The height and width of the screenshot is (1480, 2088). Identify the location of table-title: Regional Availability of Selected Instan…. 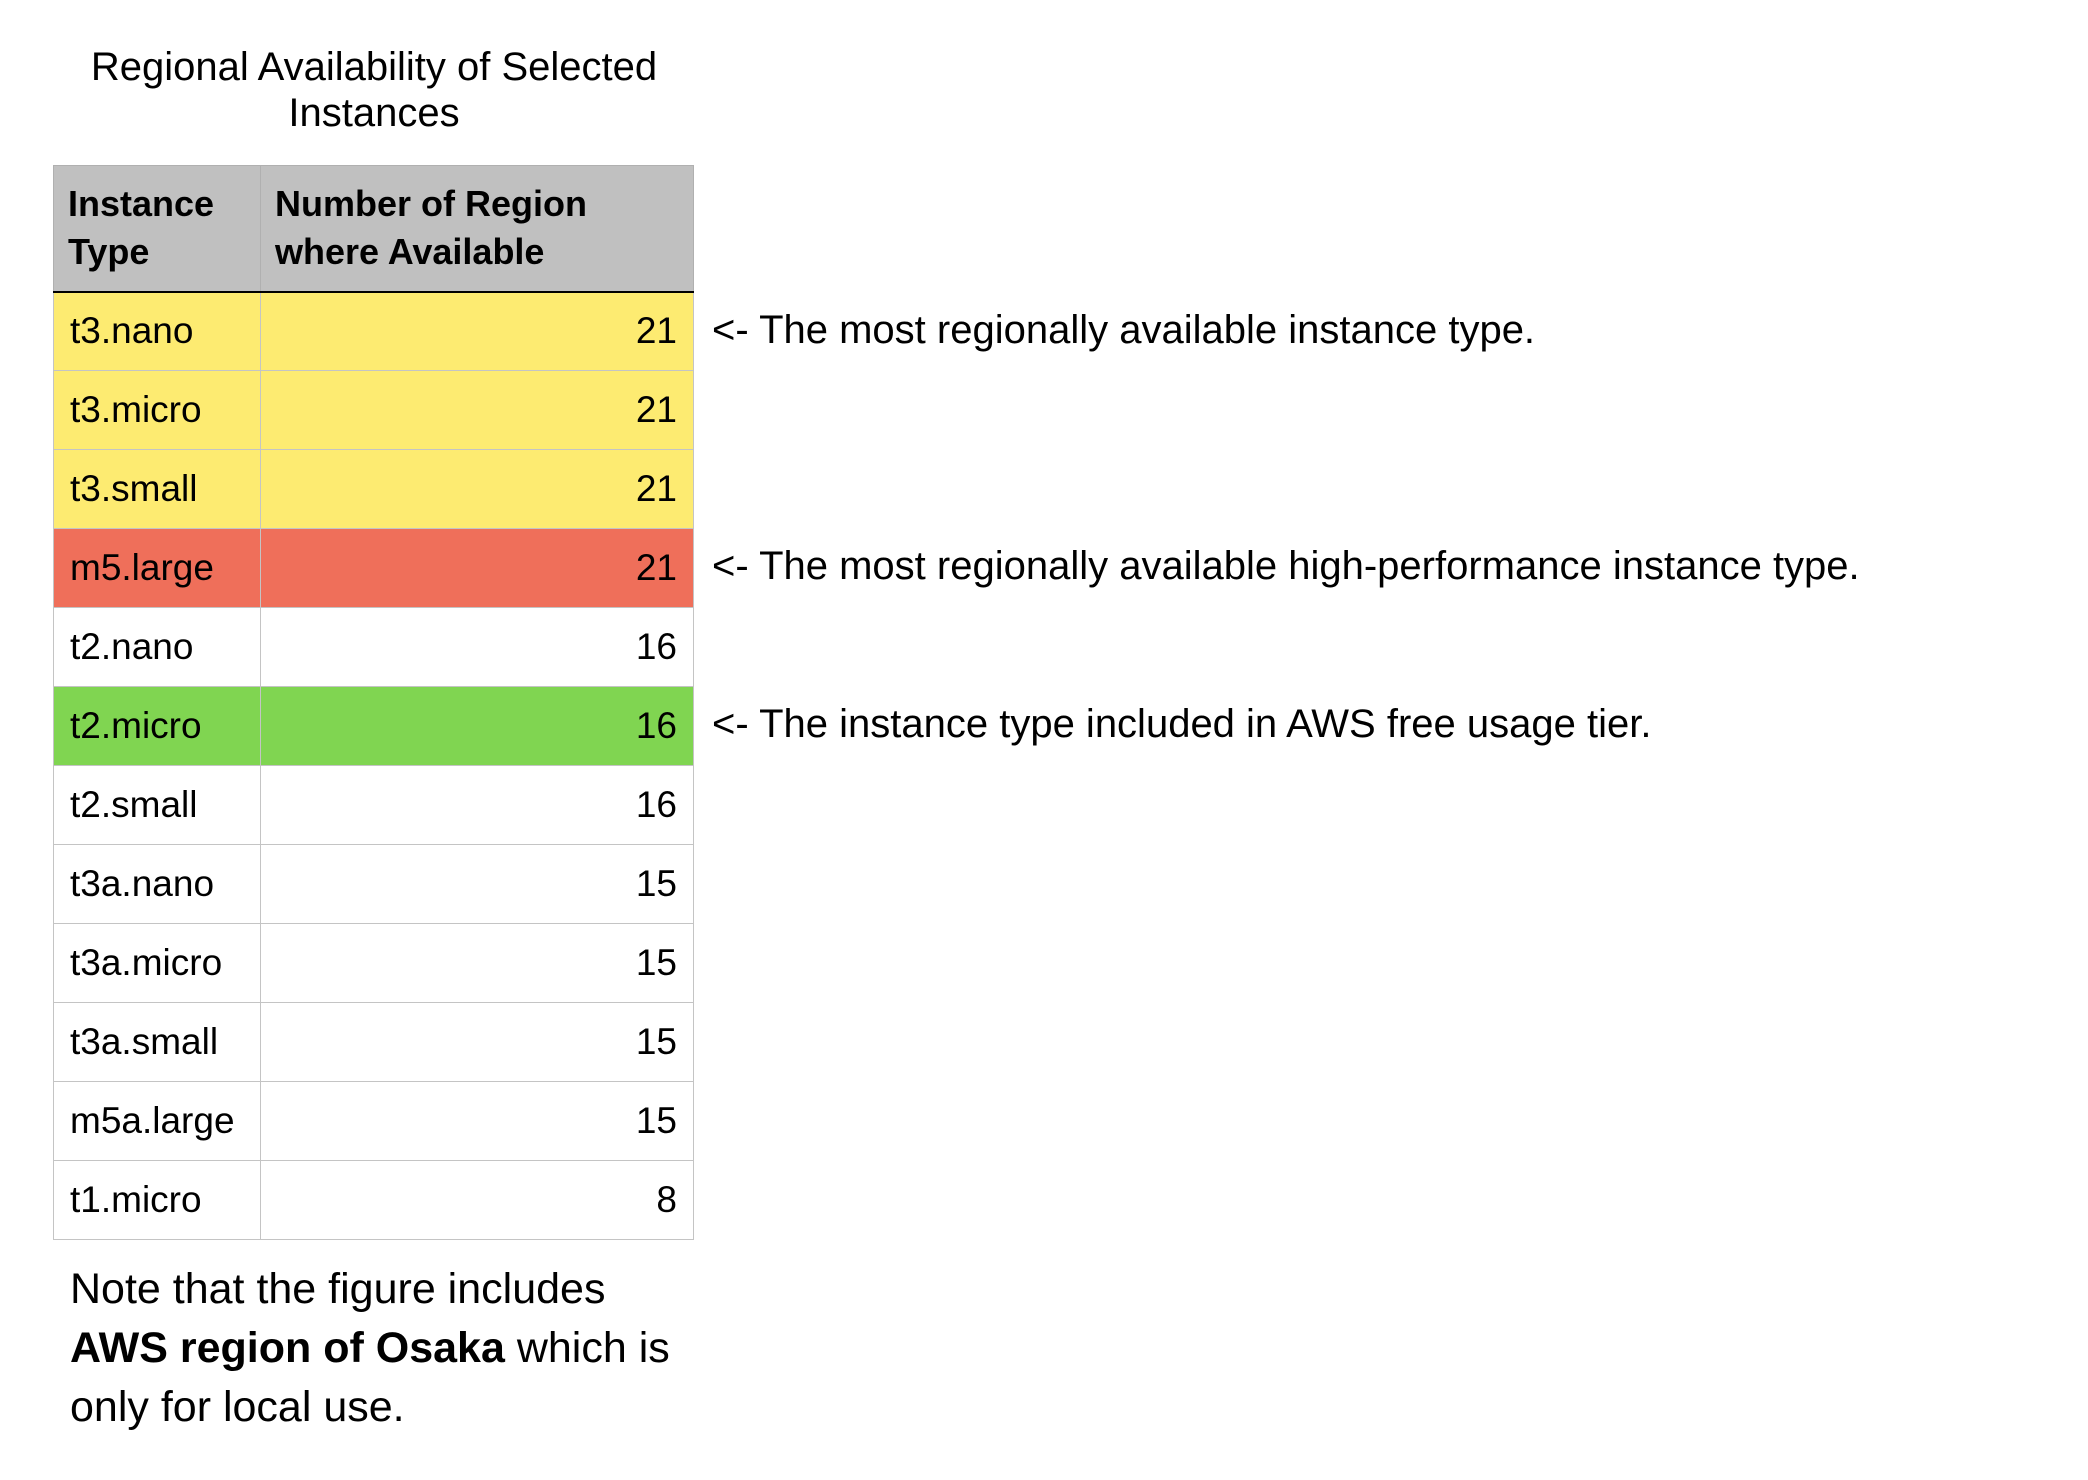
(374, 90).